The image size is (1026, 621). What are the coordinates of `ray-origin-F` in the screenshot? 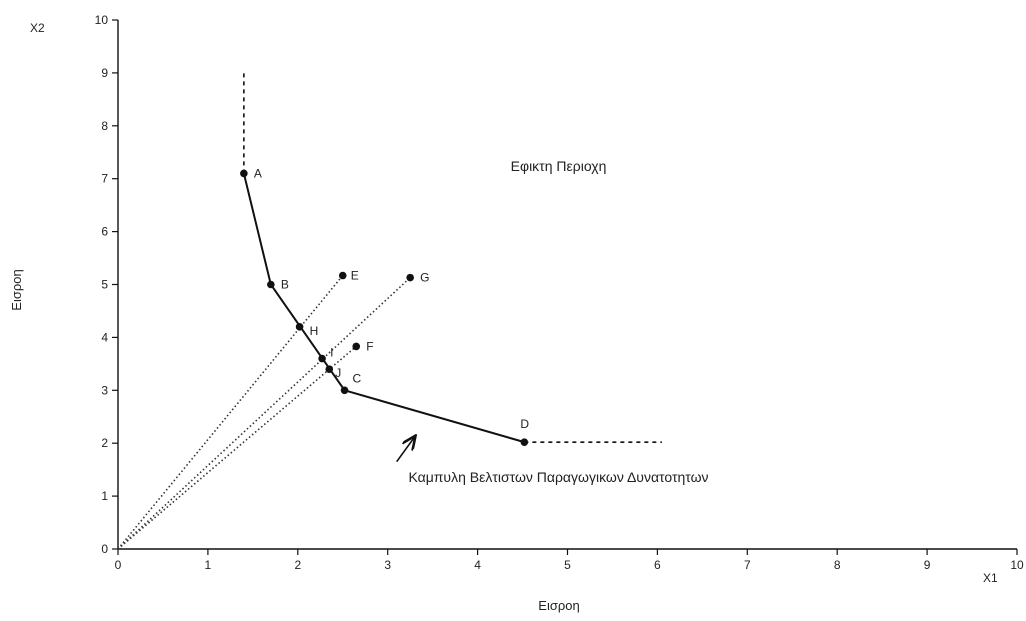 It's located at (237, 447).